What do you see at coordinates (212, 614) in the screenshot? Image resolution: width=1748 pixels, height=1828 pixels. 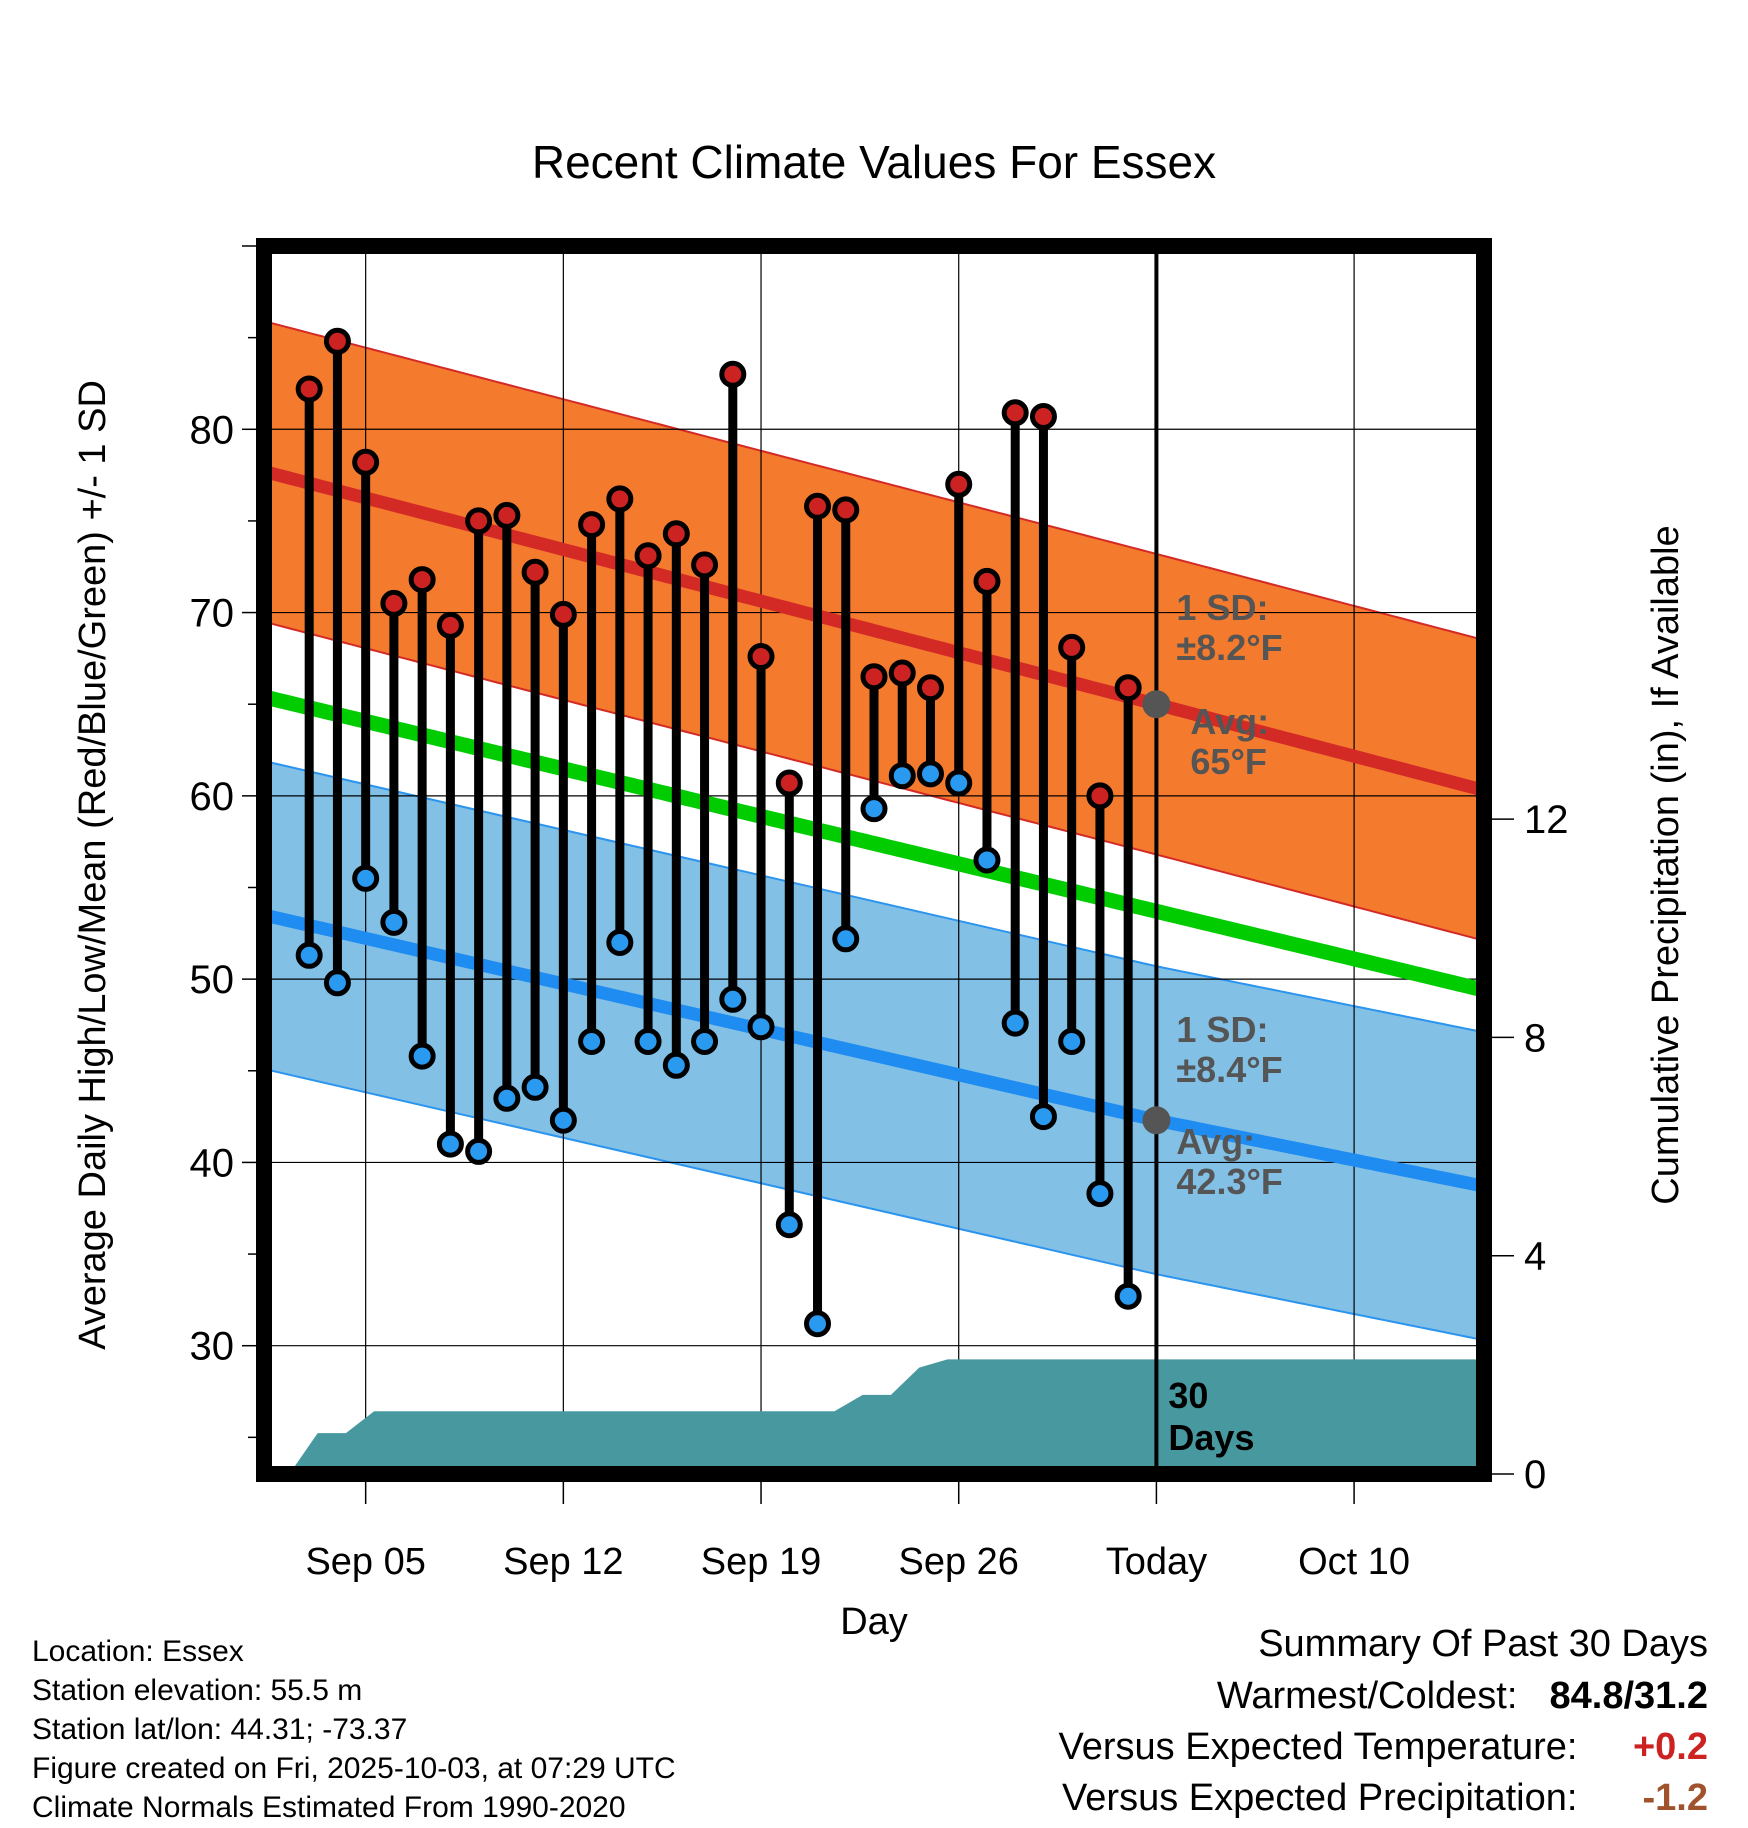 I see `y-tick-label: 70` at bounding box center [212, 614].